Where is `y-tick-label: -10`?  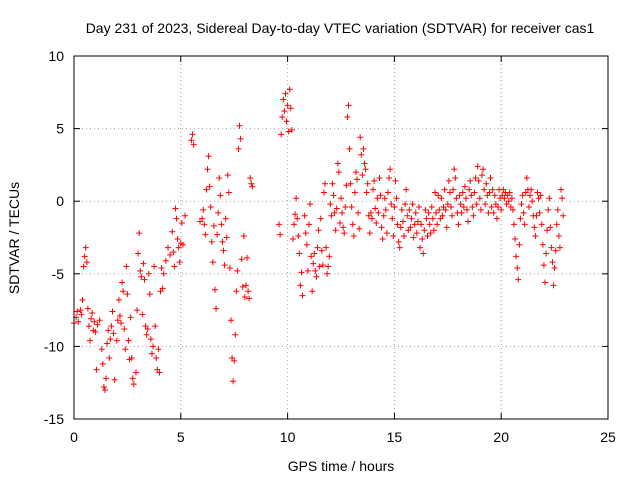 y-tick-label: -10 is located at coordinates (54, 346).